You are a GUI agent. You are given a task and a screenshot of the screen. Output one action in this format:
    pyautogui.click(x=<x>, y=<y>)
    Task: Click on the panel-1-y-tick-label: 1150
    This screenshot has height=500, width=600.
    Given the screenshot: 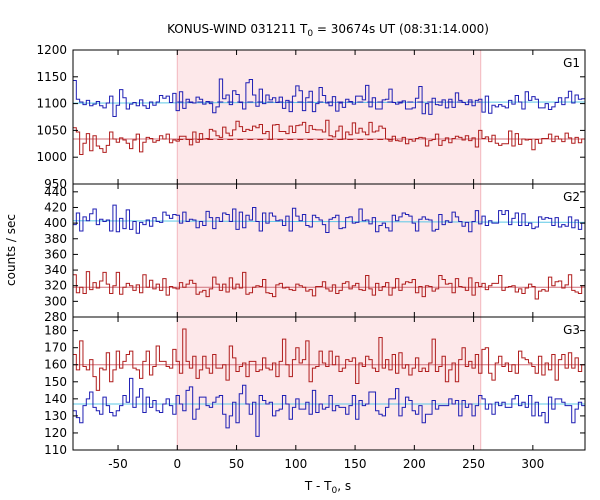 What is the action you would take?
    pyautogui.click(x=51, y=77)
    